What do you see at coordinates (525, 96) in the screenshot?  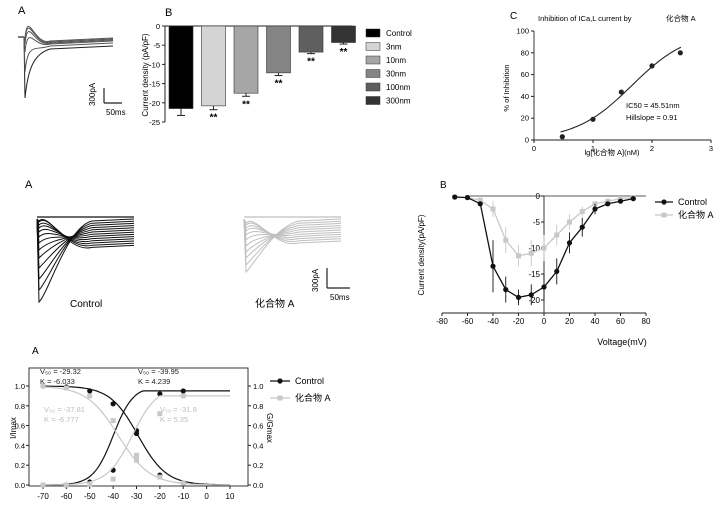 I see `dose-y-tick-label: 40` at bounding box center [525, 96].